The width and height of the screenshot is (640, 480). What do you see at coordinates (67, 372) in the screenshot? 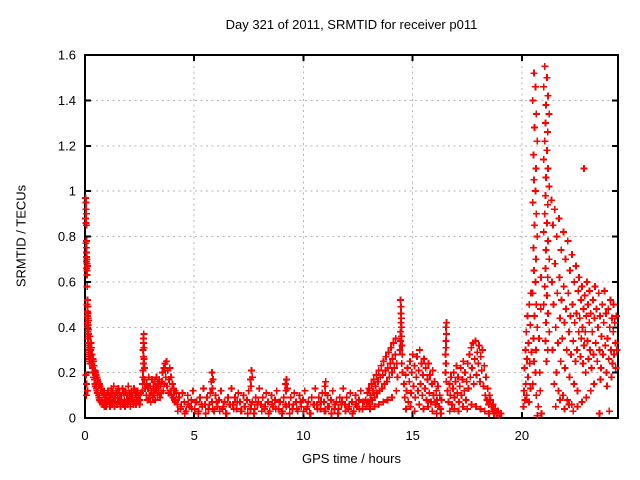
I see `y-tick-label: 0.2` at bounding box center [67, 372].